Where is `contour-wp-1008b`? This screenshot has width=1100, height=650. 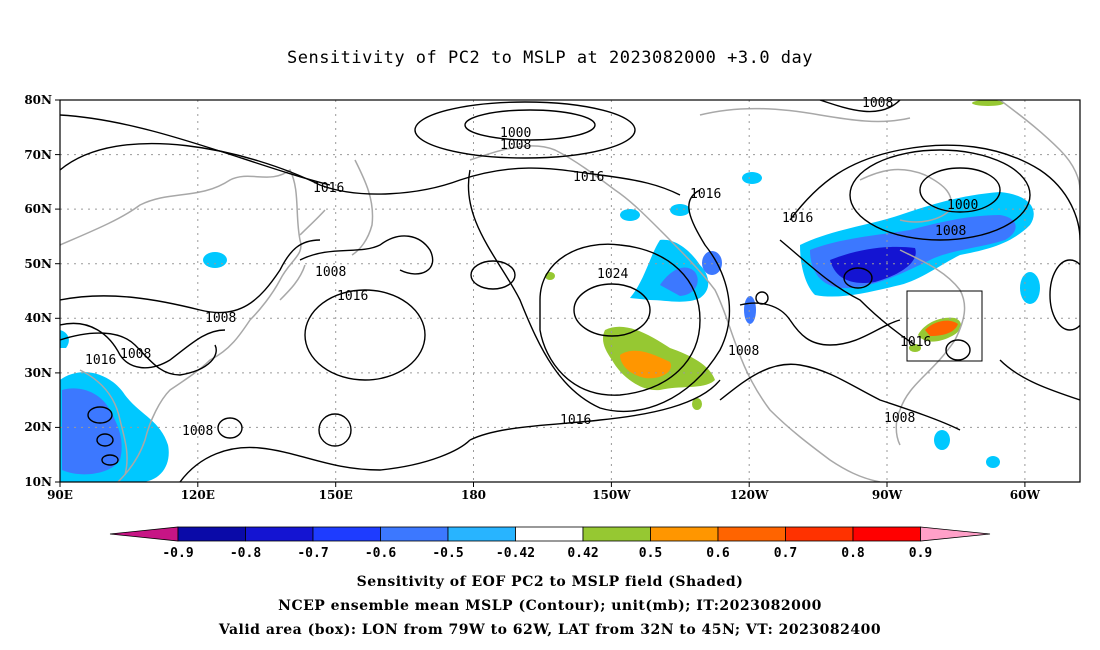
contour-wp-1008b is located at coordinates (143, 345).